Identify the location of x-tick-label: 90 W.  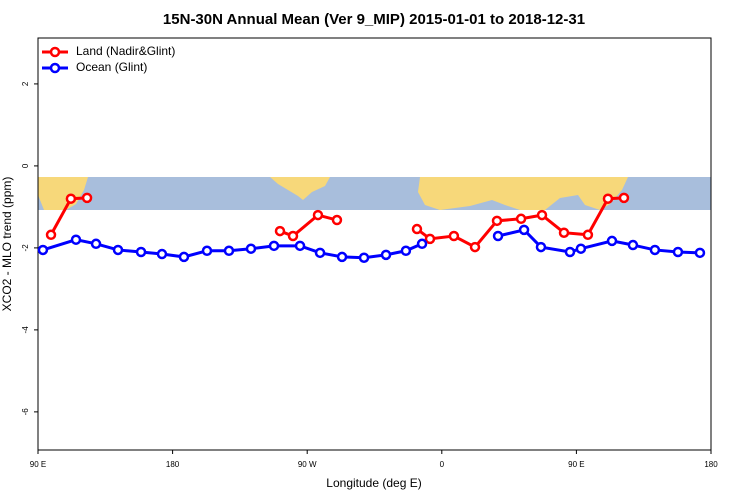
(307, 464).